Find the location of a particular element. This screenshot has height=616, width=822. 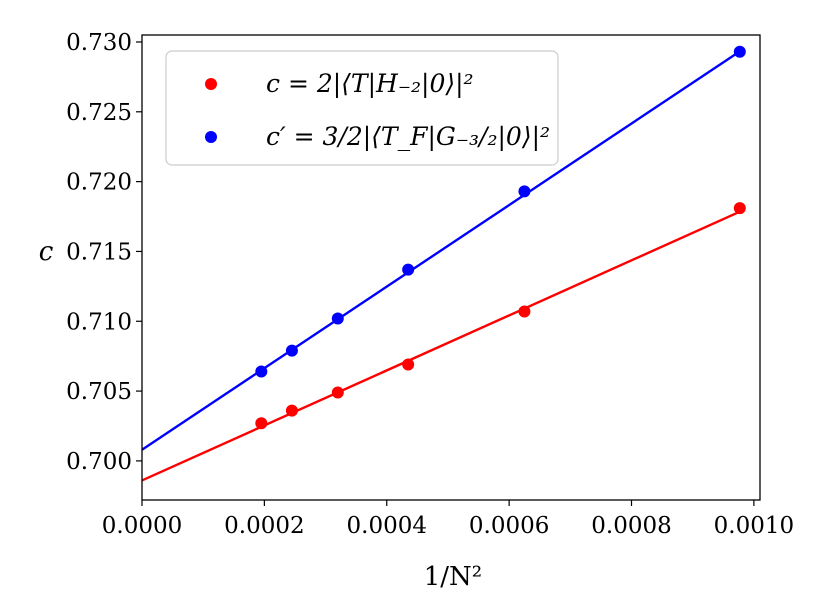

y-tick-label: 0.720 is located at coordinates (99, 183).